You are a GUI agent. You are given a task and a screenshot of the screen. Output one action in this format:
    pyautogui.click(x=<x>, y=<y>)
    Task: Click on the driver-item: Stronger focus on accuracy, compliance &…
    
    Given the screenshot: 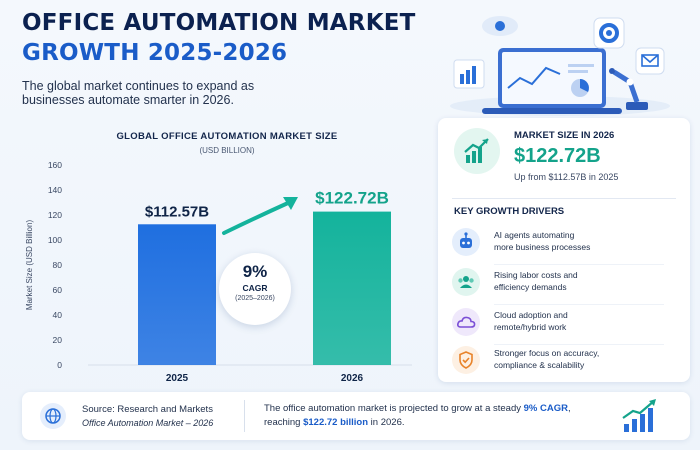 What is the action you would take?
    pyautogui.click(x=565, y=363)
    